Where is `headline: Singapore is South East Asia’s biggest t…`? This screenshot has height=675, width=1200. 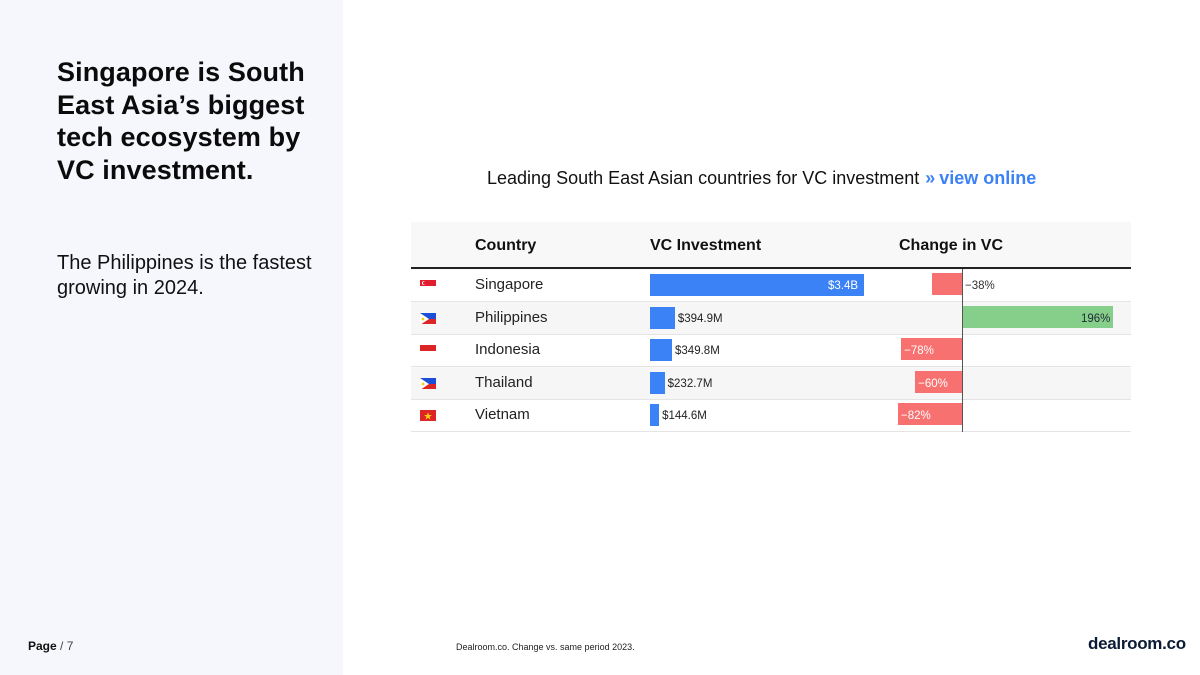 headline: Singapore is South East Asia’s biggest t… is located at coordinates (181, 121).